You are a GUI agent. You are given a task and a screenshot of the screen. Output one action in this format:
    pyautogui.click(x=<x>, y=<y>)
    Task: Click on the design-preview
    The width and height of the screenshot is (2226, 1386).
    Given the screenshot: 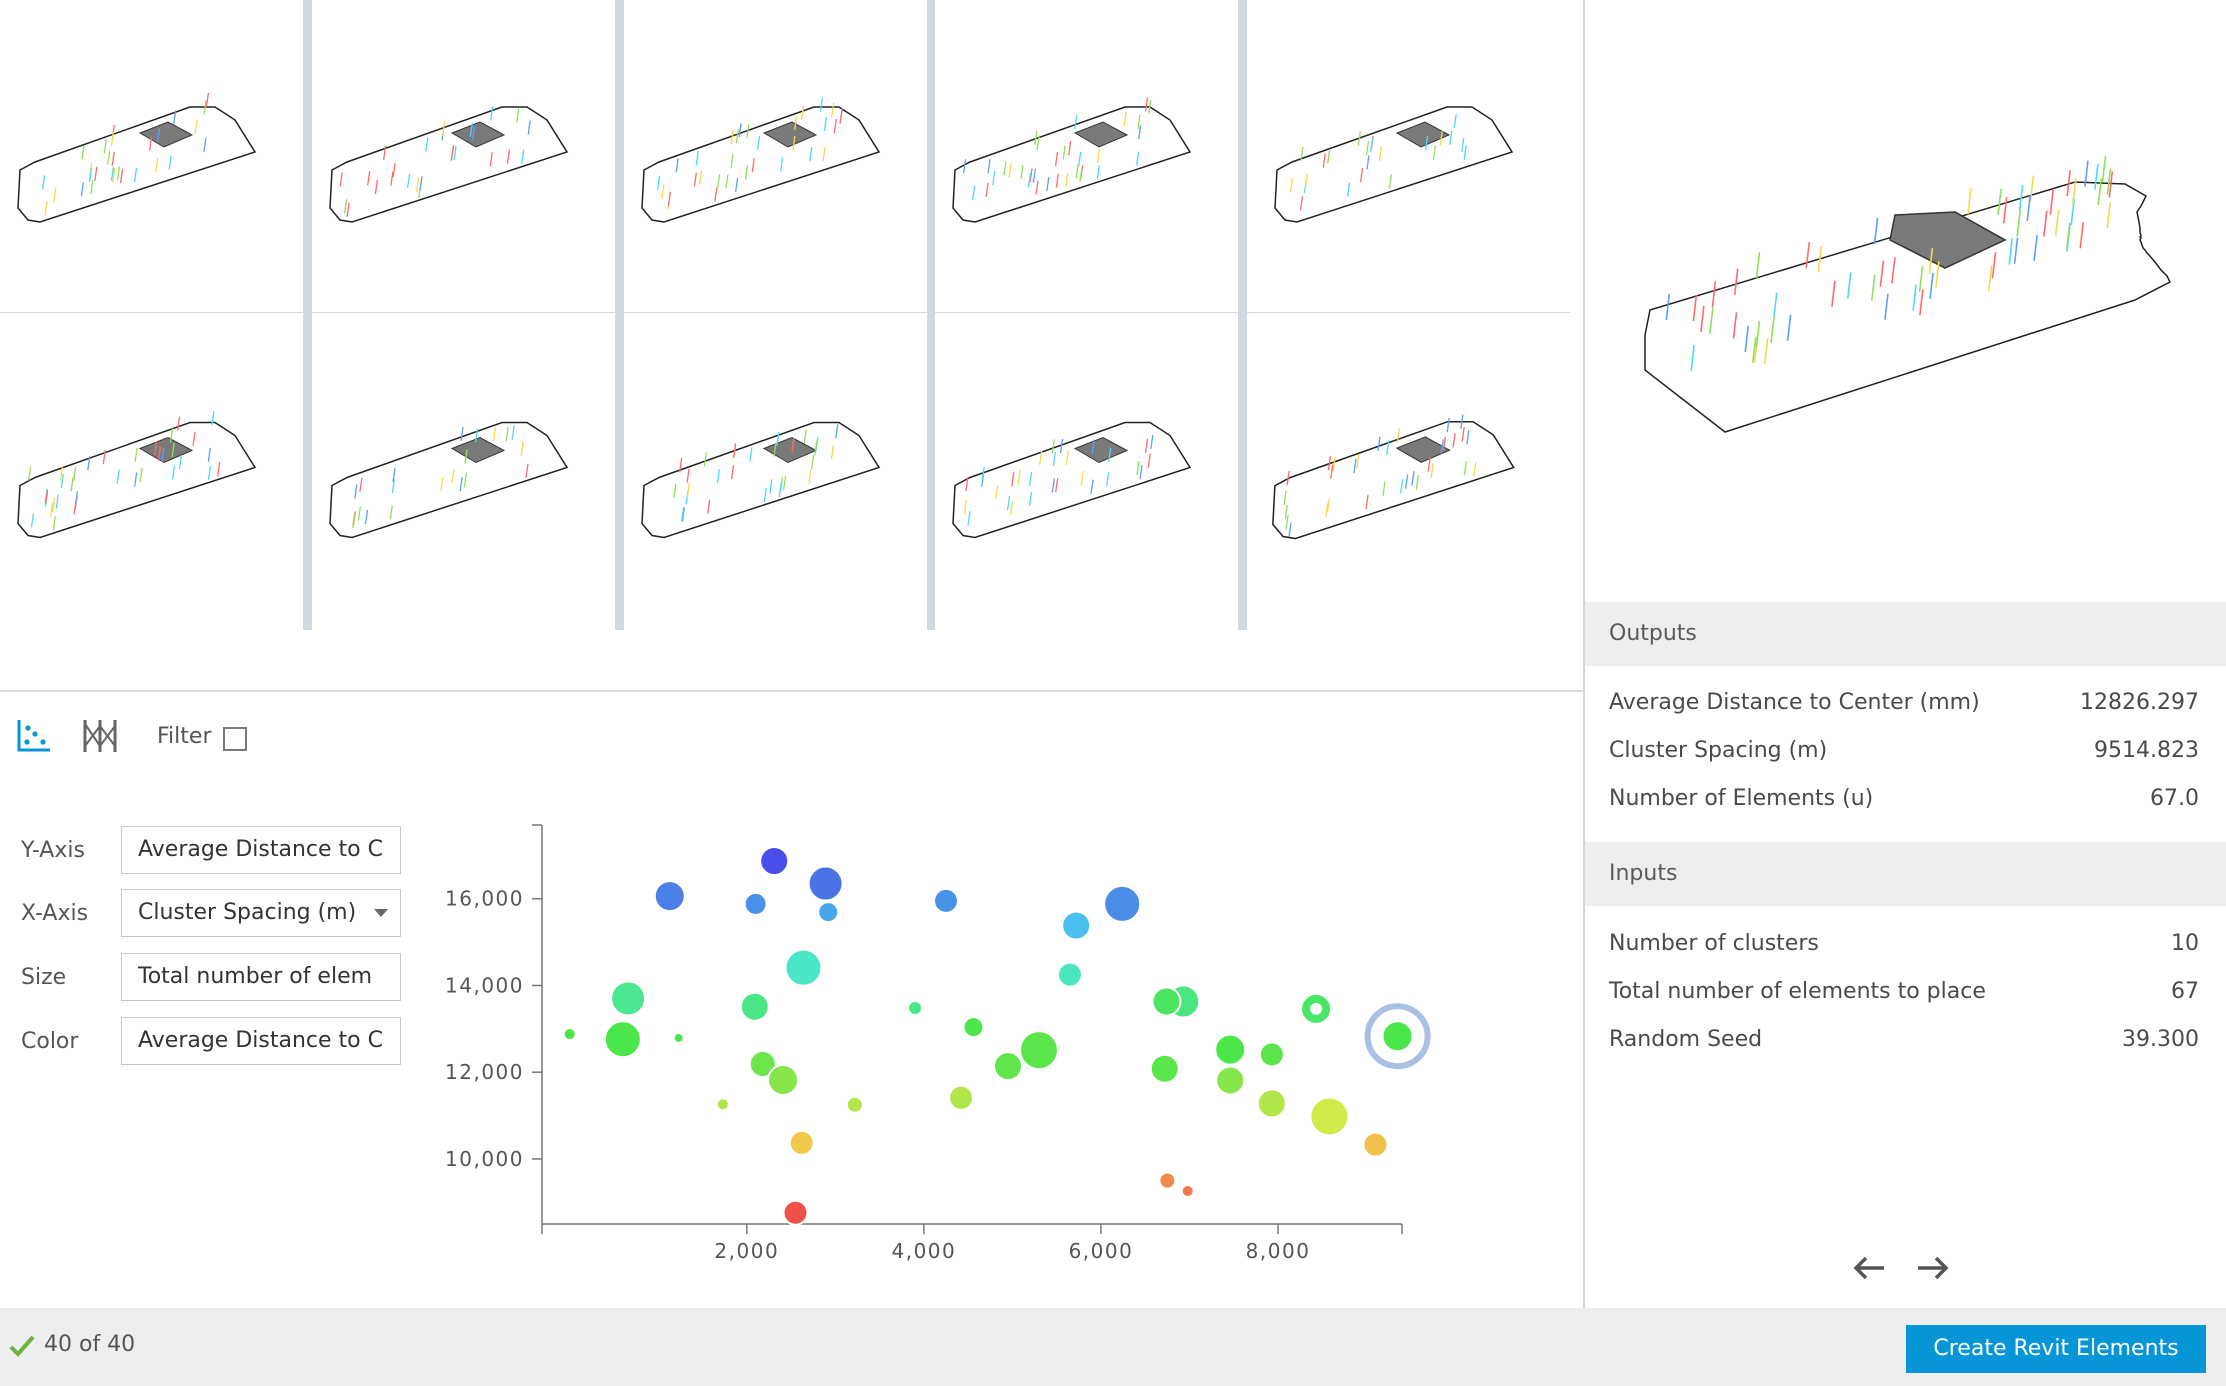 What is the action you would take?
    pyautogui.click(x=1905, y=300)
    